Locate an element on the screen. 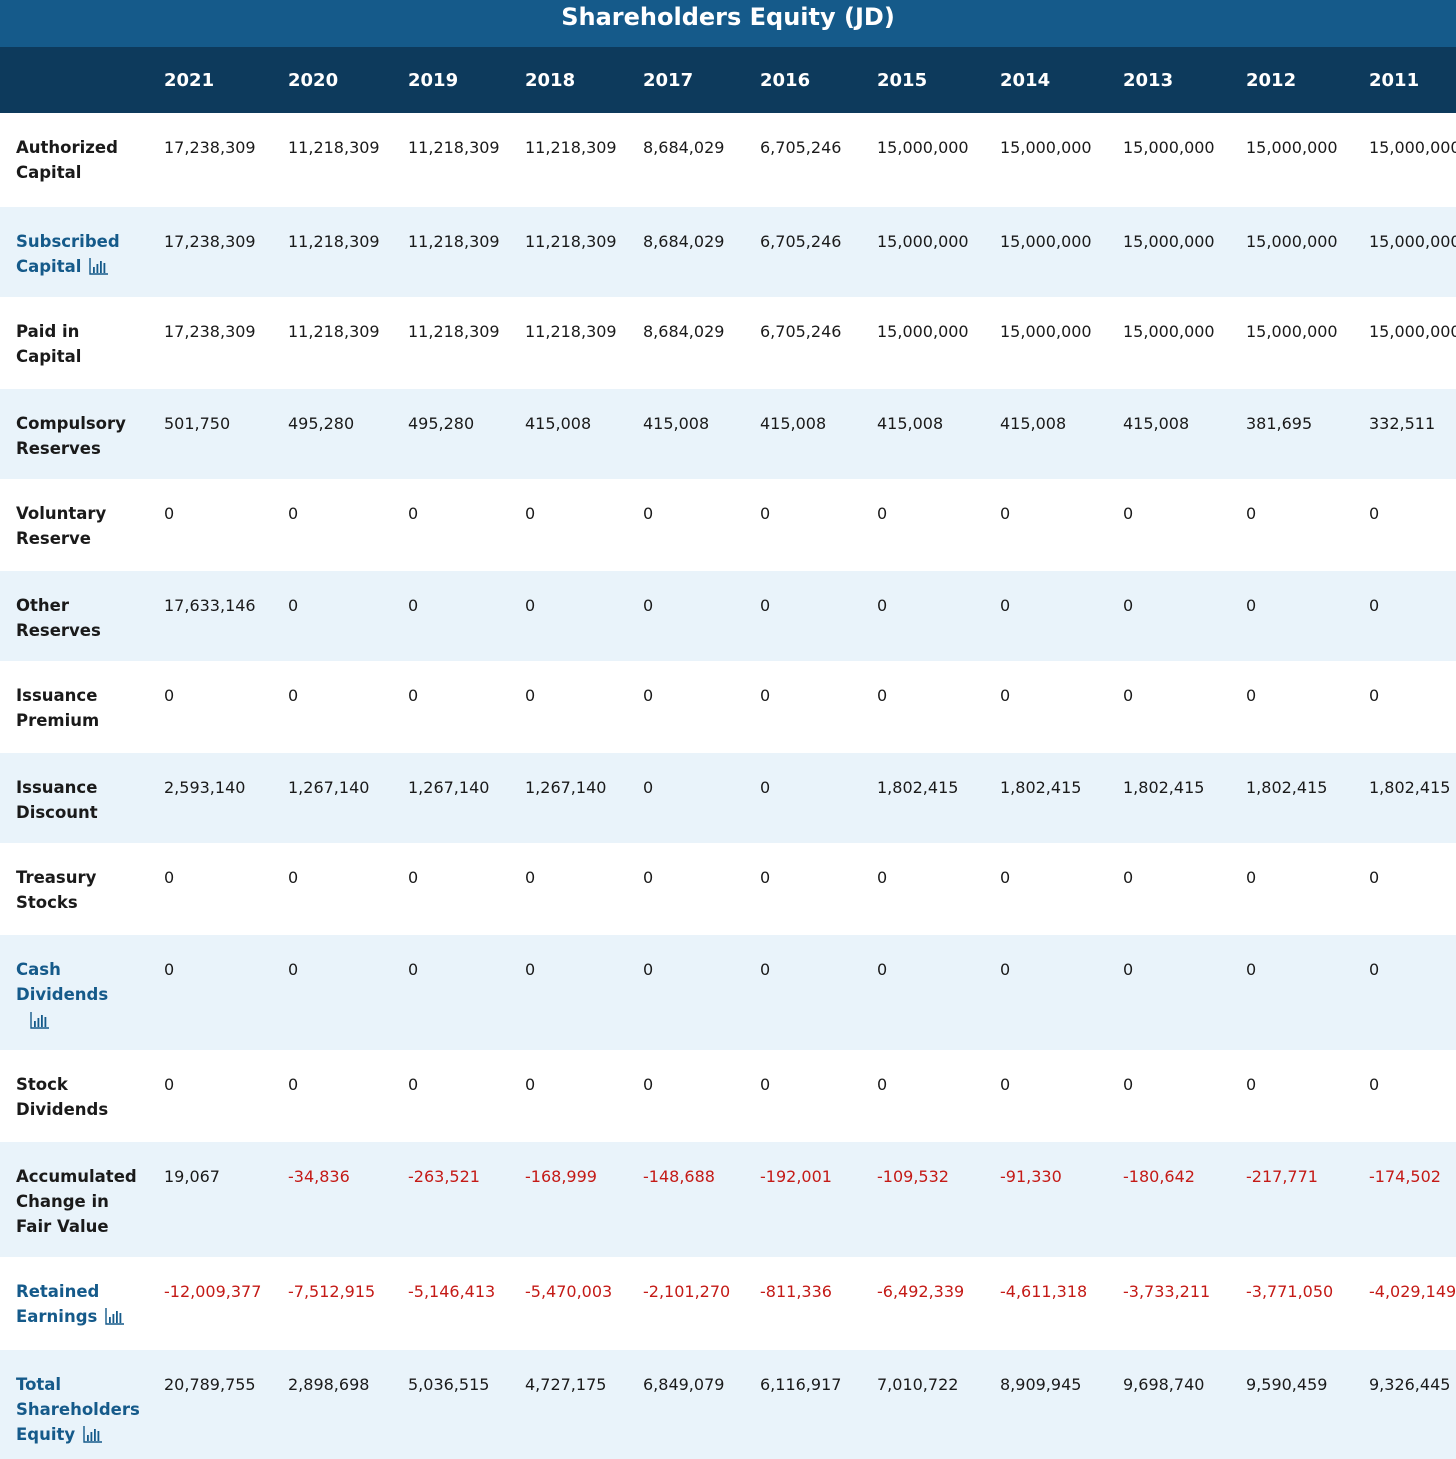 This screenshot has height=1459, width=1456. row-label: Subscribed Capital is located at coordinates (82, 252).